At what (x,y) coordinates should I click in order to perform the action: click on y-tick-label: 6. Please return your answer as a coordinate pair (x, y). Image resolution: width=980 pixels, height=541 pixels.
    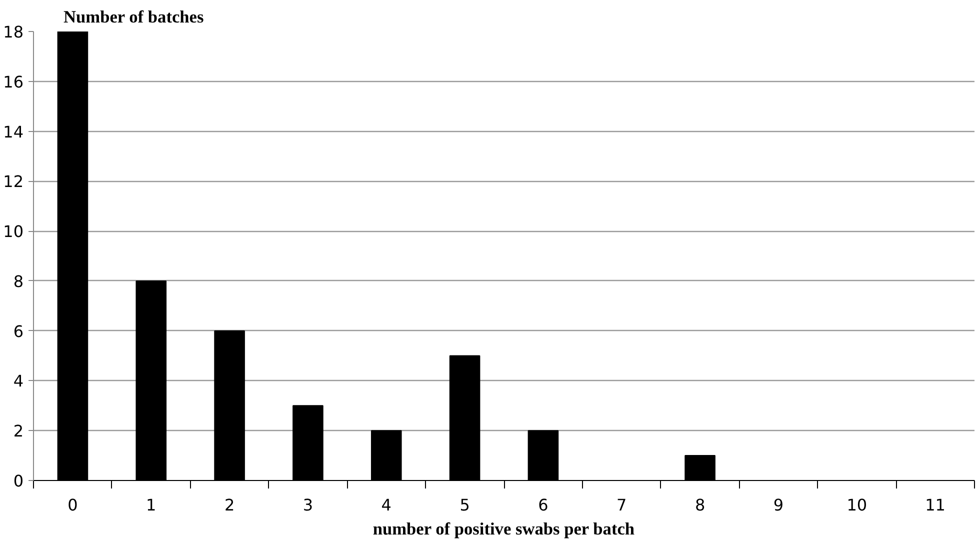
    Looking at the image, I should click on (18, 331).